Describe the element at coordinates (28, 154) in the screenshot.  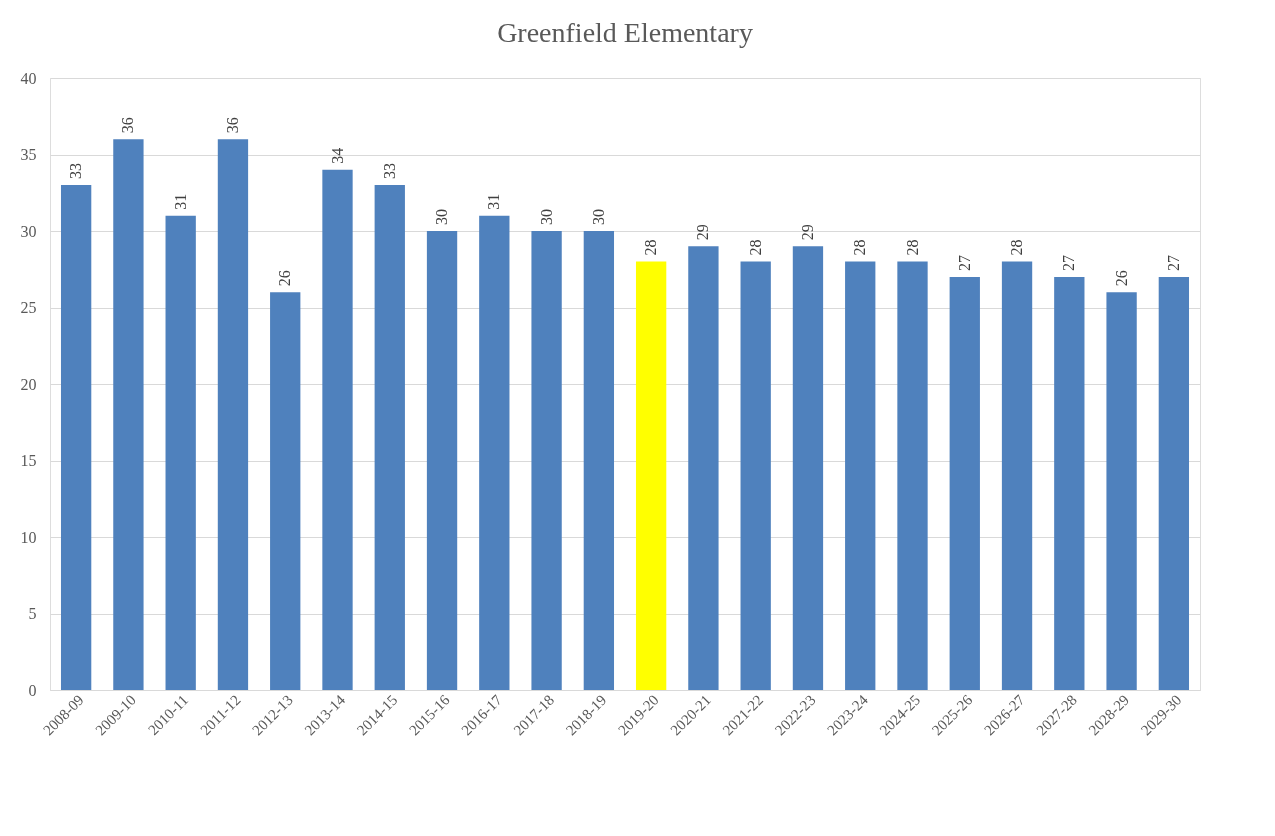
I see `y-tick-label: 35` at that location.